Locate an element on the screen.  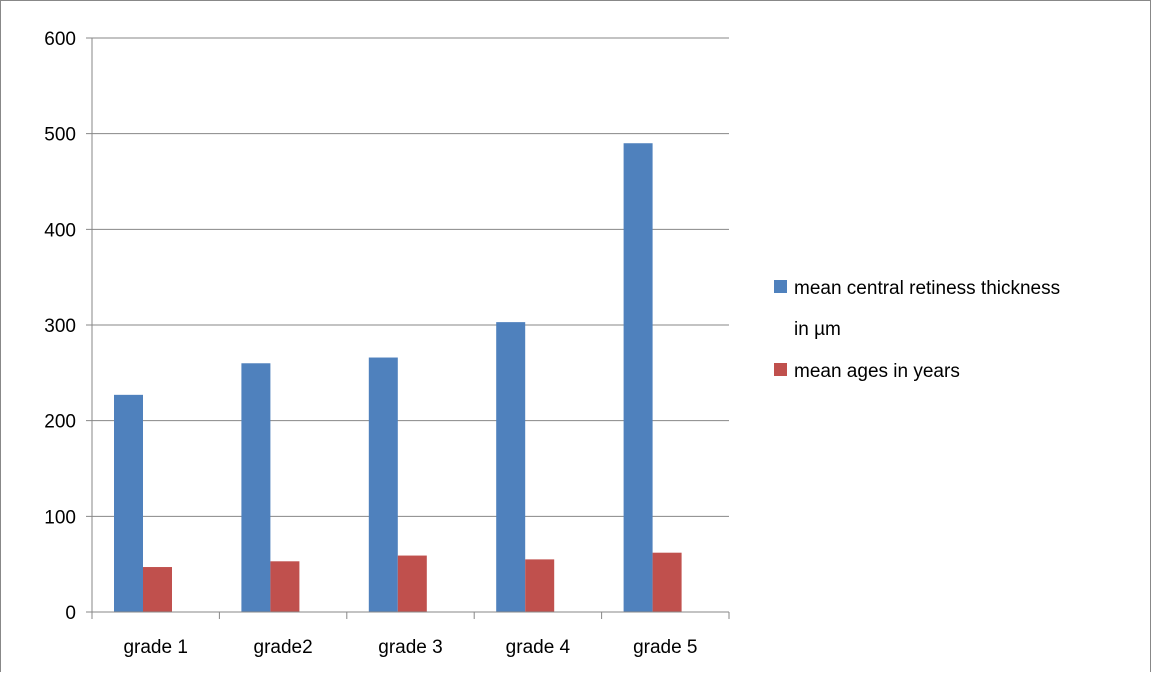
y-axis-tick-labels: 0 100 200 300 400 500 600 is located at coordinates (60, 326).